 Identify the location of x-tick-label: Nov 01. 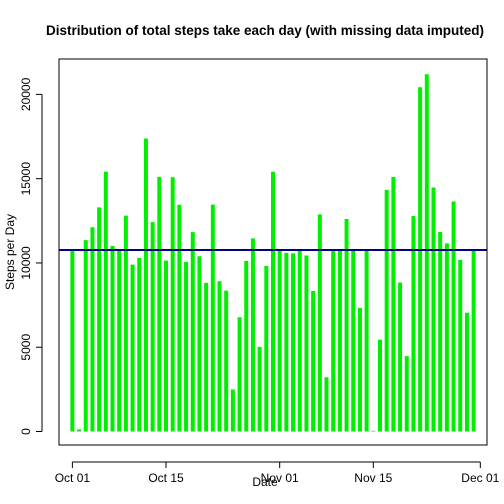
(280, 478).